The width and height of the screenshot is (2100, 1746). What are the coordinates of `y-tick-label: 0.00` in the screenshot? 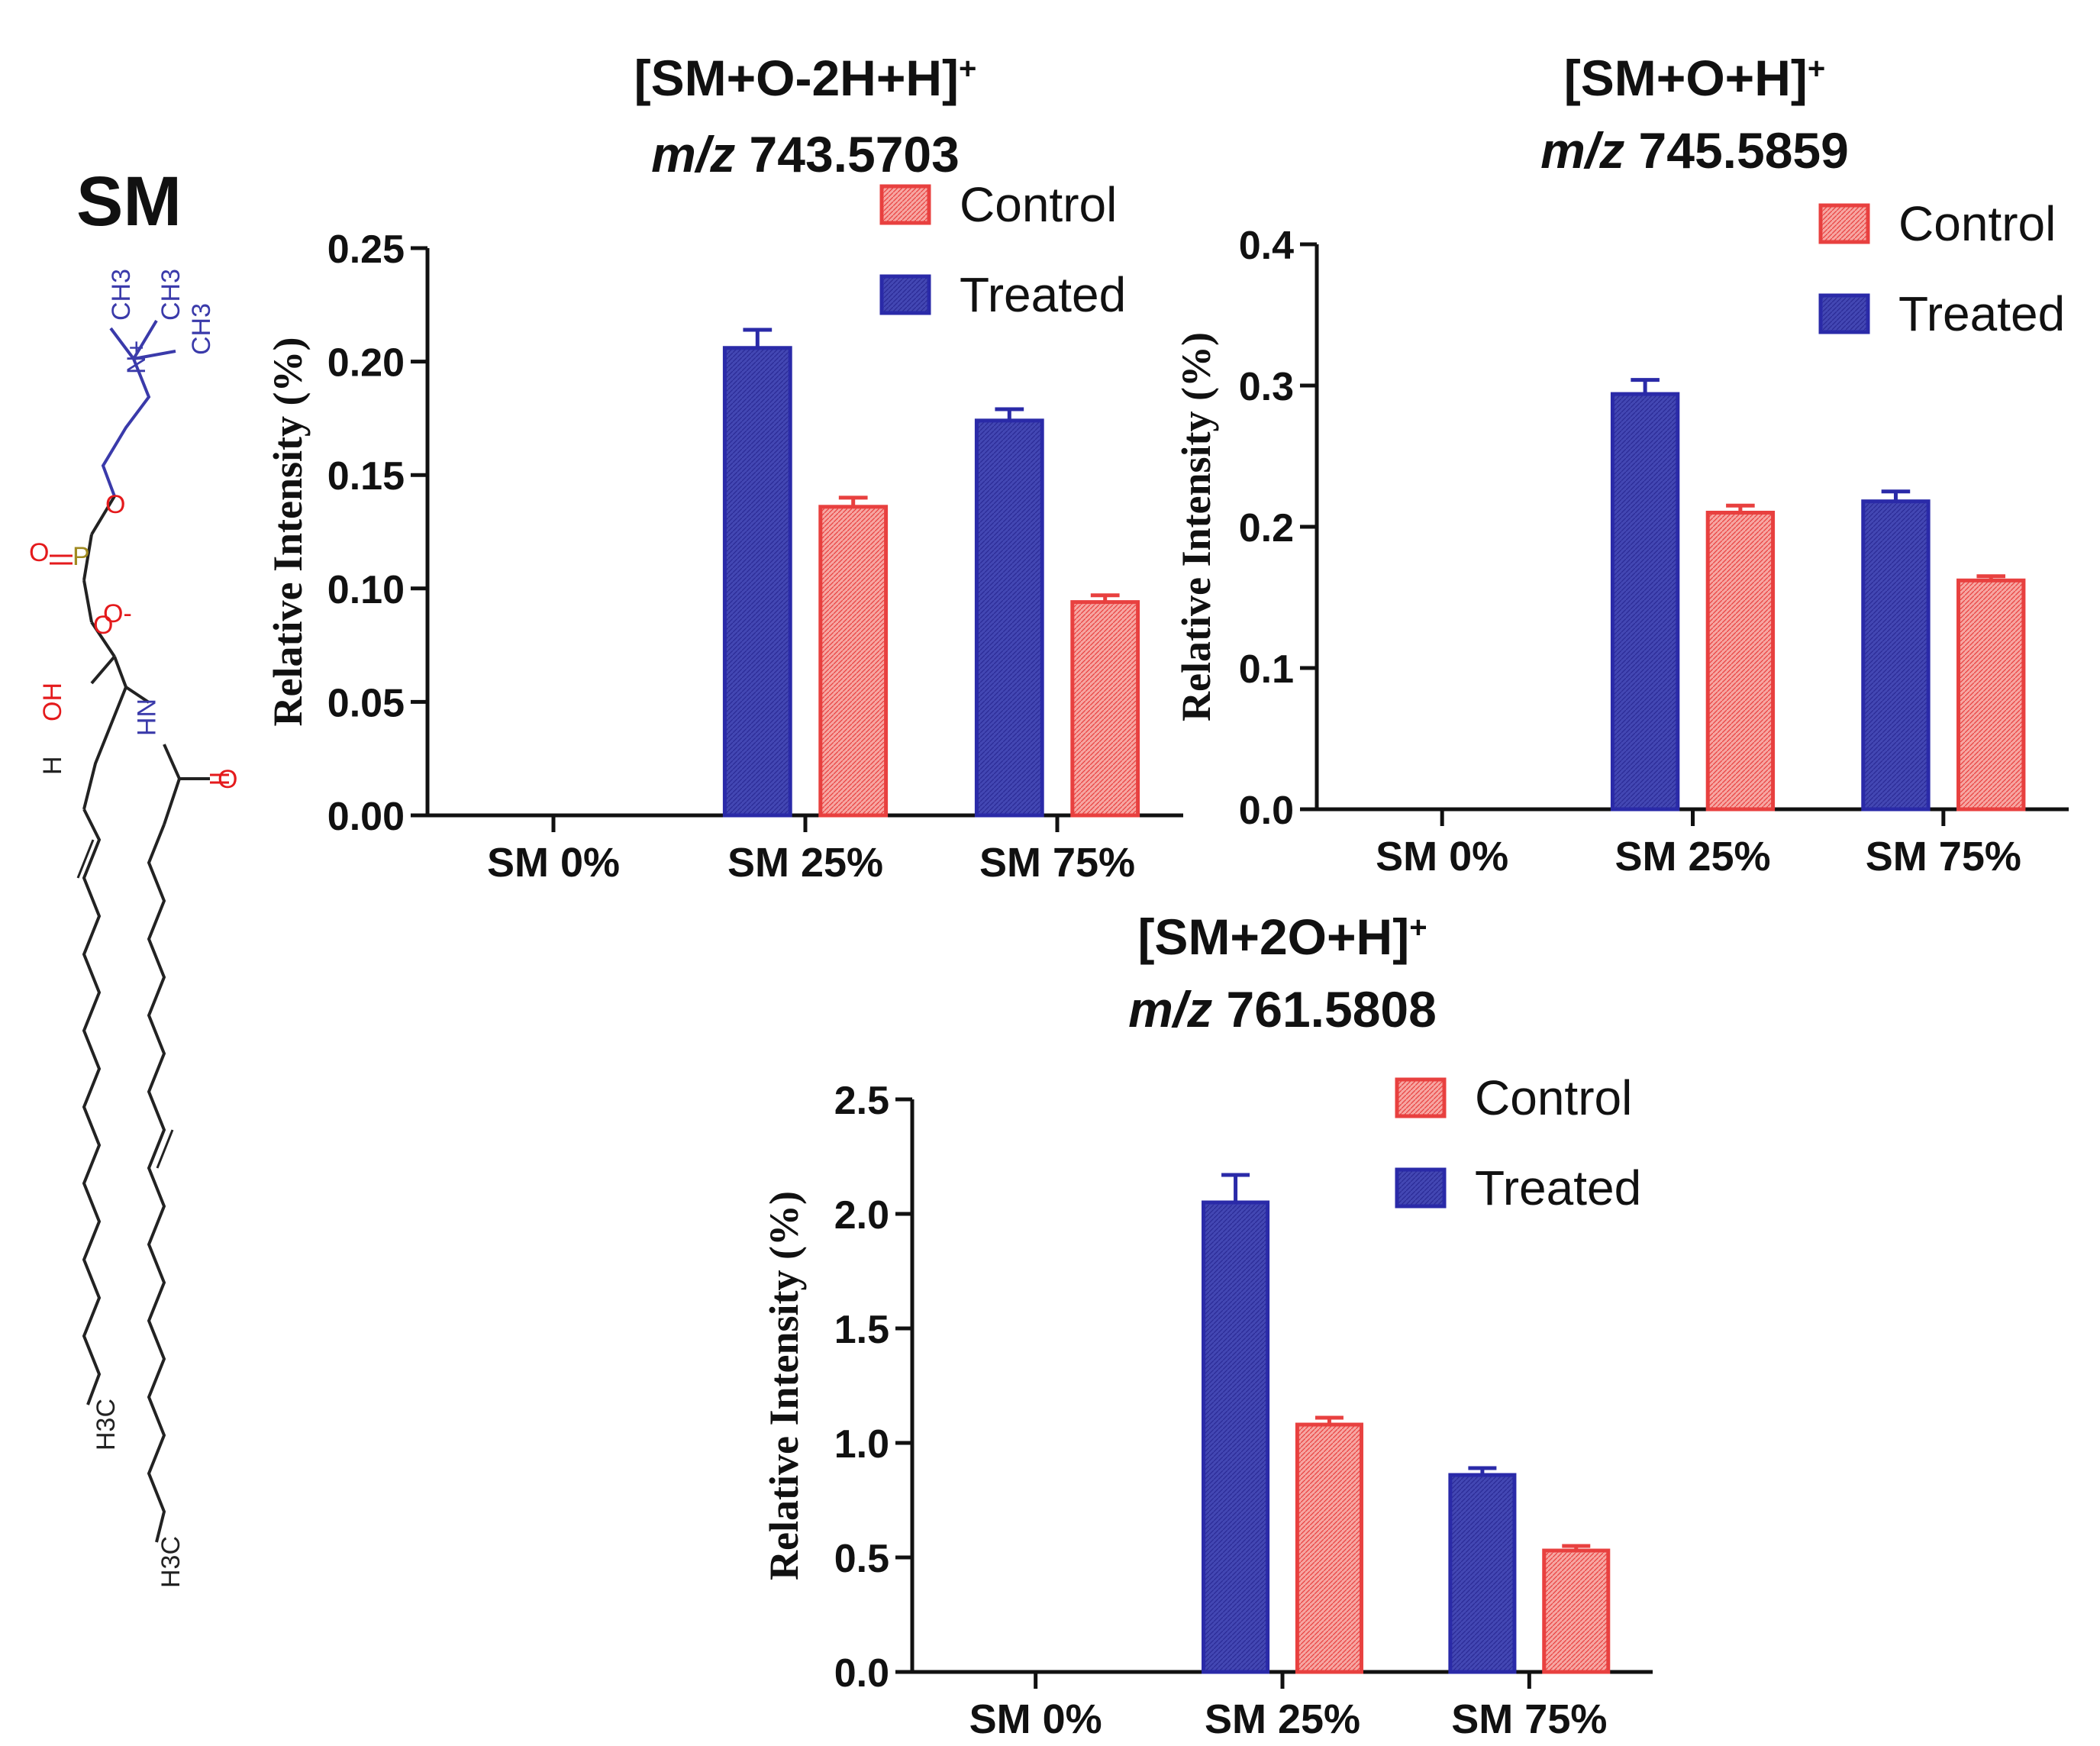 It's located at (366, 817).